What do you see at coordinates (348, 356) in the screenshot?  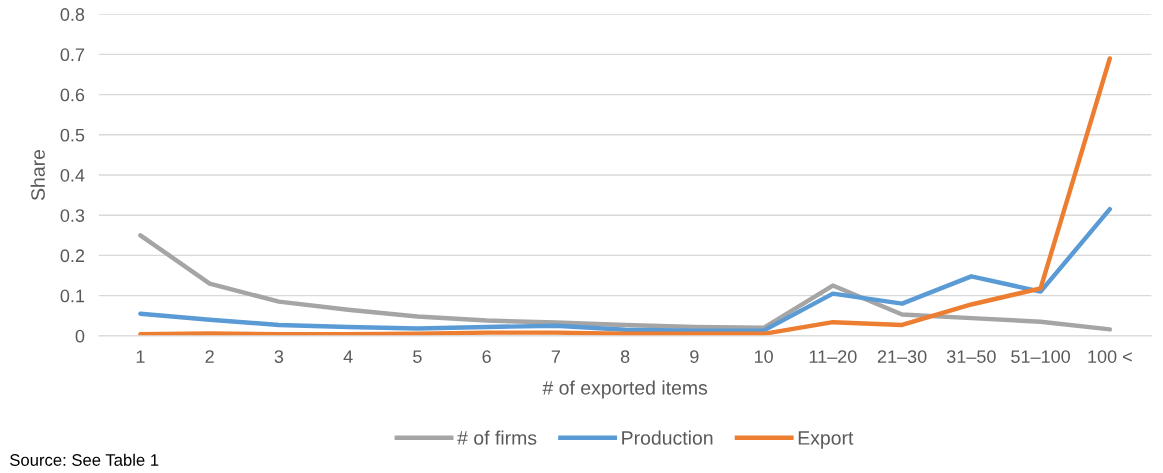 I see `x-tick-label: 4` at bounding box center [348, 356].